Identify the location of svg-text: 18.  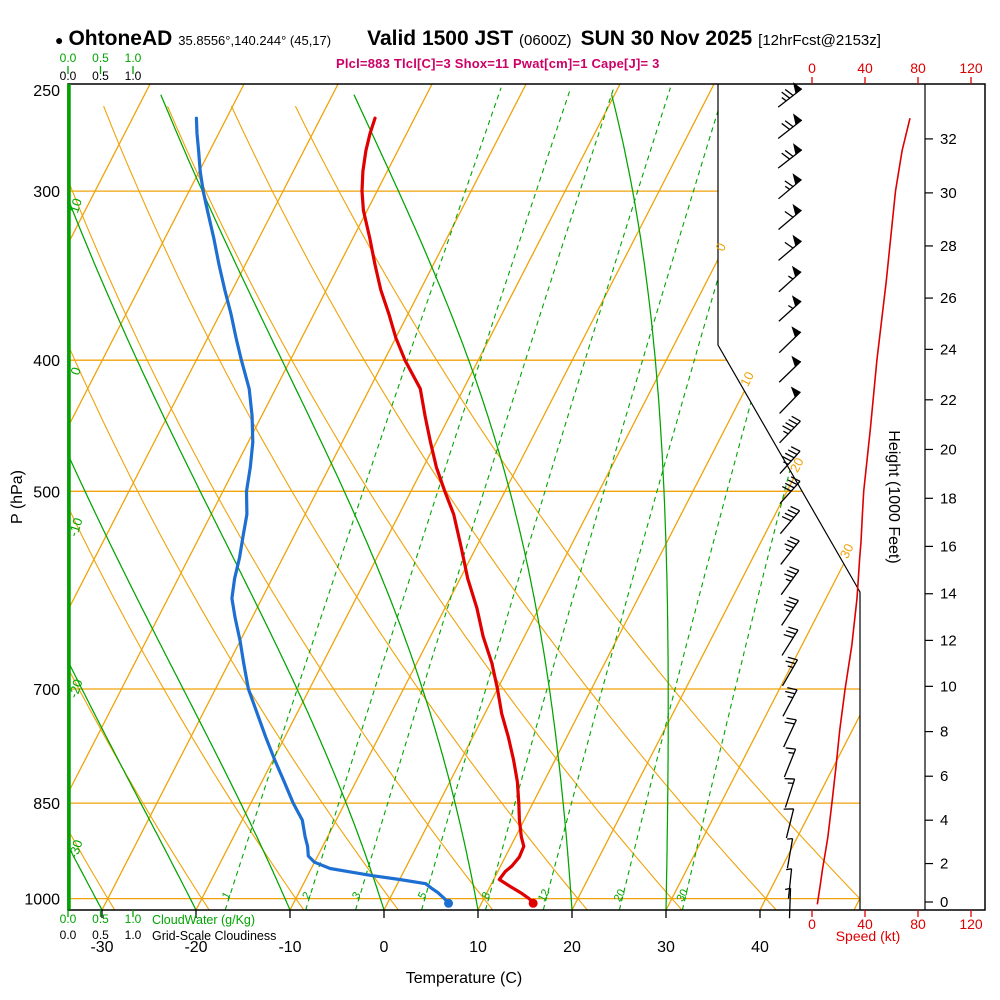
(948, 498).